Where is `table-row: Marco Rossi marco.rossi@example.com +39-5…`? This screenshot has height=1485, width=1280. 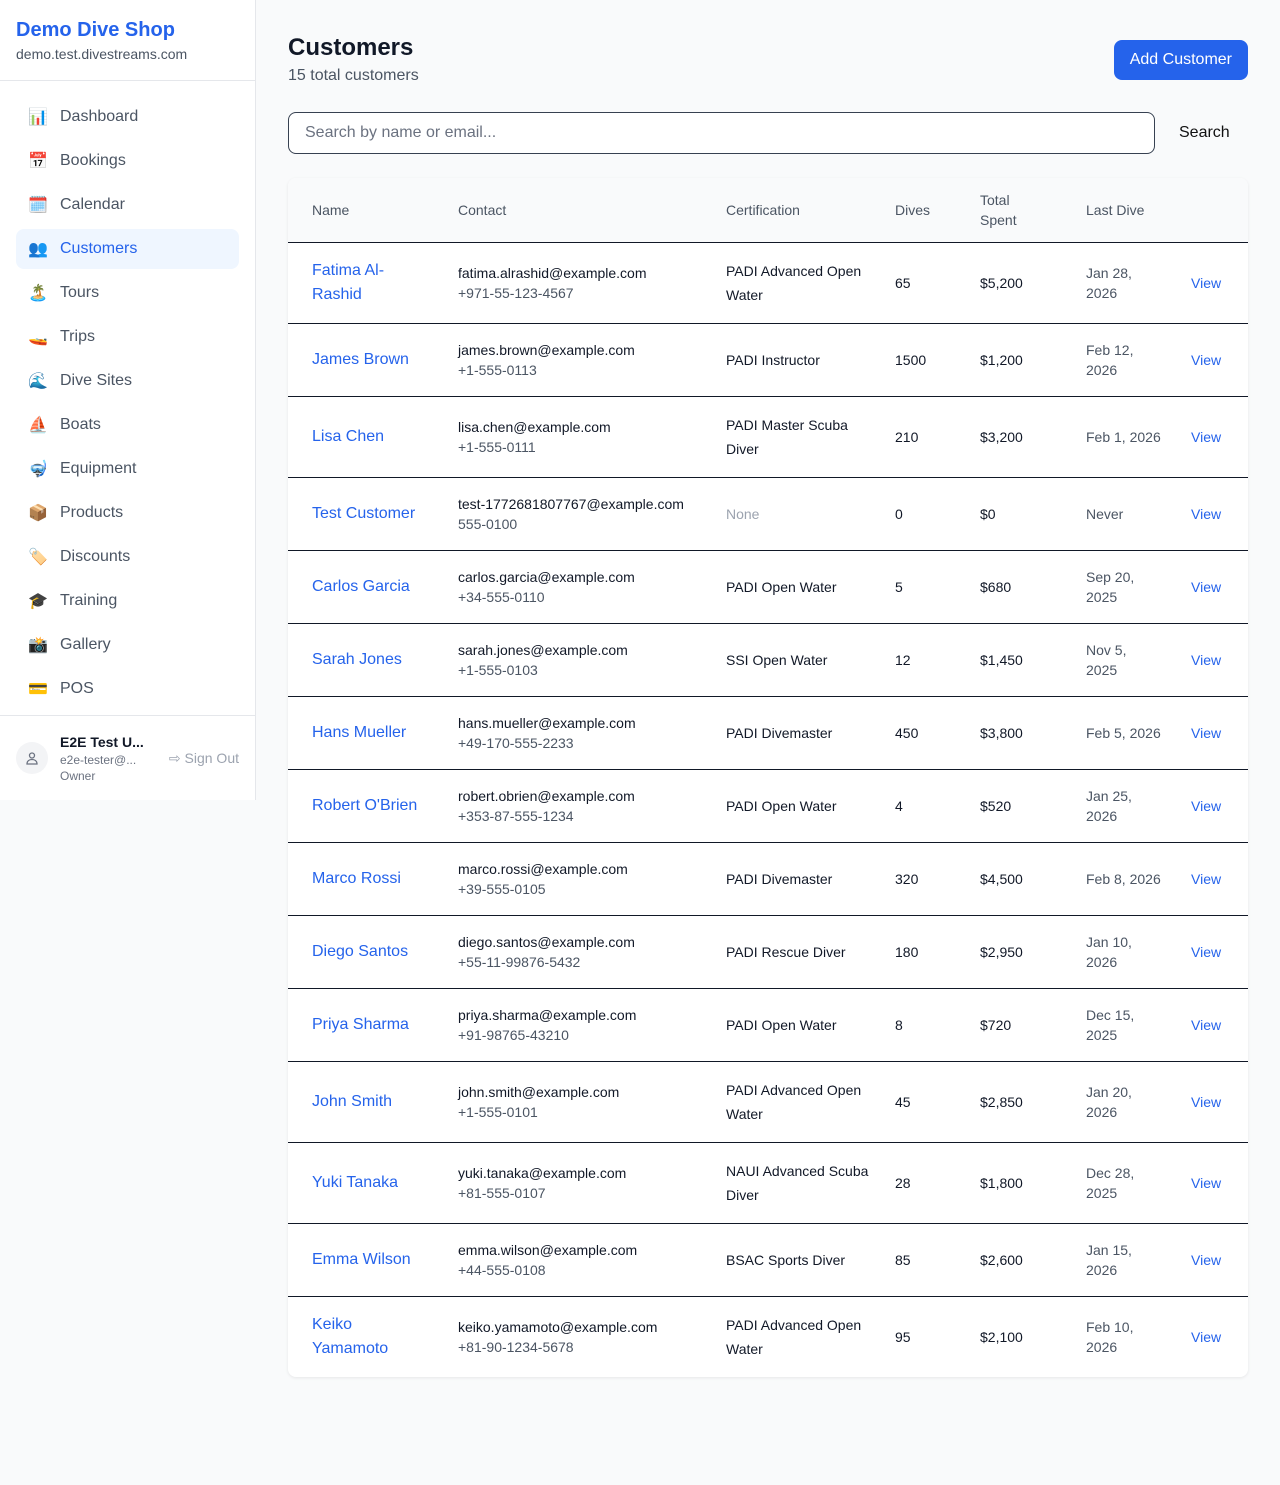
table-row: Marco Rossi marco.rossi@example.com +39-5… is located at coordinates (768, 879).